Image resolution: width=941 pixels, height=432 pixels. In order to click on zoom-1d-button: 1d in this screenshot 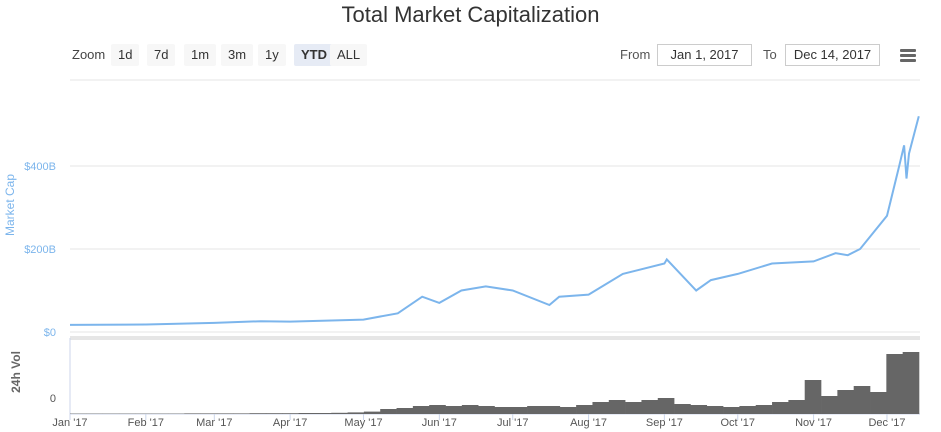, I will do `click(125, 55)`.